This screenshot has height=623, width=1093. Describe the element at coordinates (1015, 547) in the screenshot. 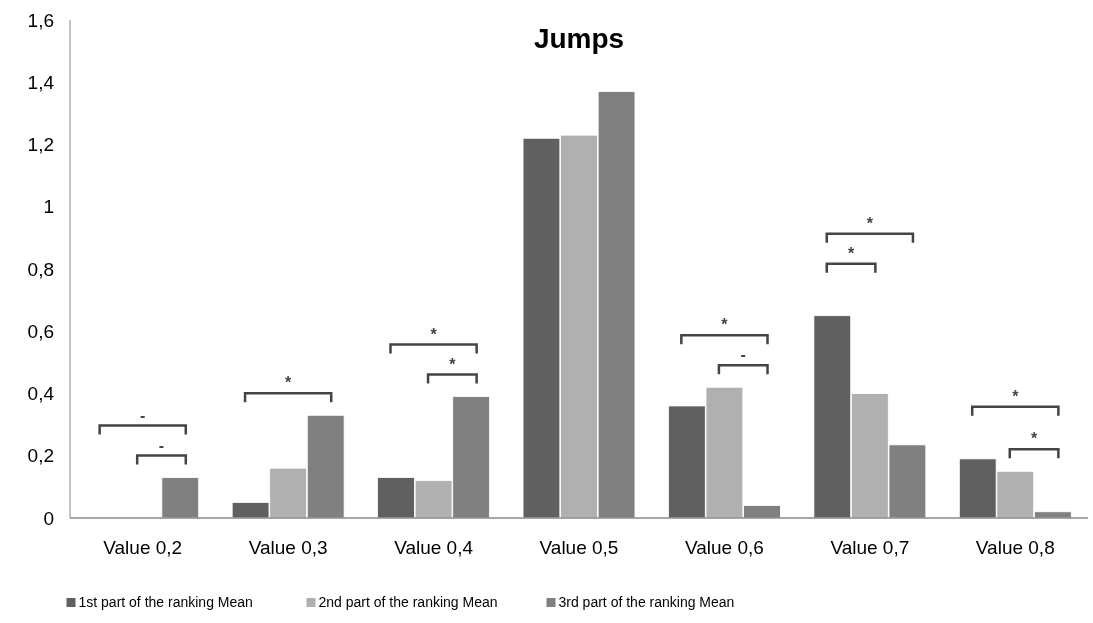

I see `x-tick-label: Value 0,8` at that location.